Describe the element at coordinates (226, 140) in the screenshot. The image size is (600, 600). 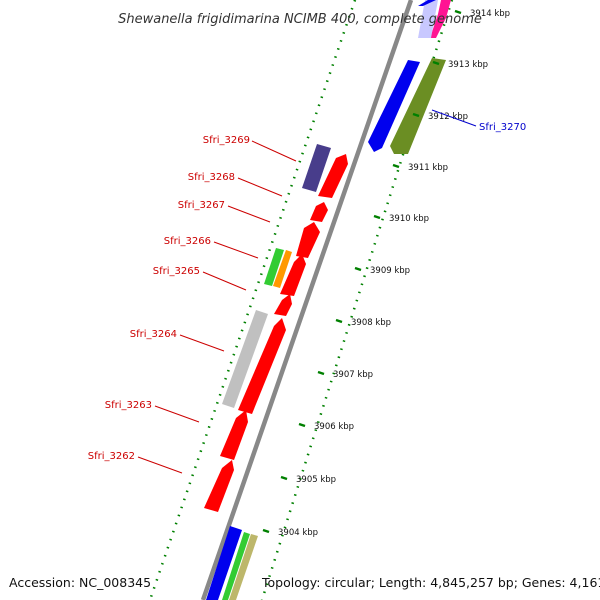
I see `gene-label-text: Sfri_3269` at that location.